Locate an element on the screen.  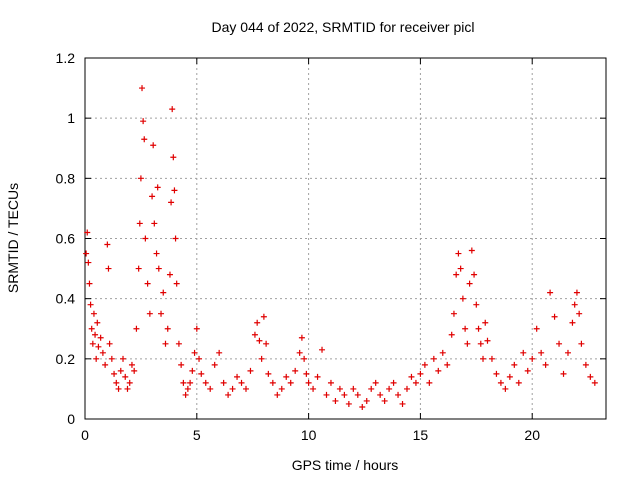
y-axis-label: SRMTID / TECUs is located at coordinates (13, 238).